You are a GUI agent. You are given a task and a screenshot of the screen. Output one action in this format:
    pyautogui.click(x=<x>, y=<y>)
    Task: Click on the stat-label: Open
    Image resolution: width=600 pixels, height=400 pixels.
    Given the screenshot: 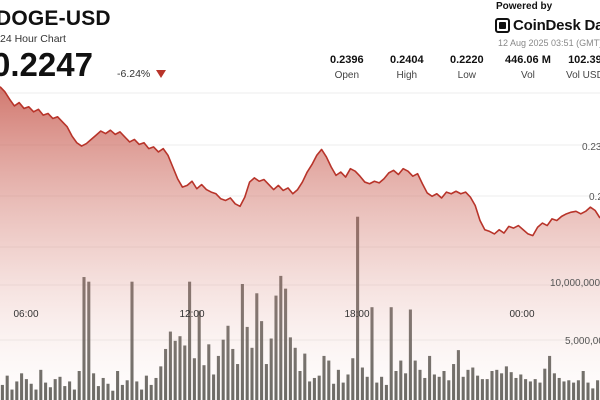 What is the action you would take?
    pyautogui.click(x=347, y=75)
    